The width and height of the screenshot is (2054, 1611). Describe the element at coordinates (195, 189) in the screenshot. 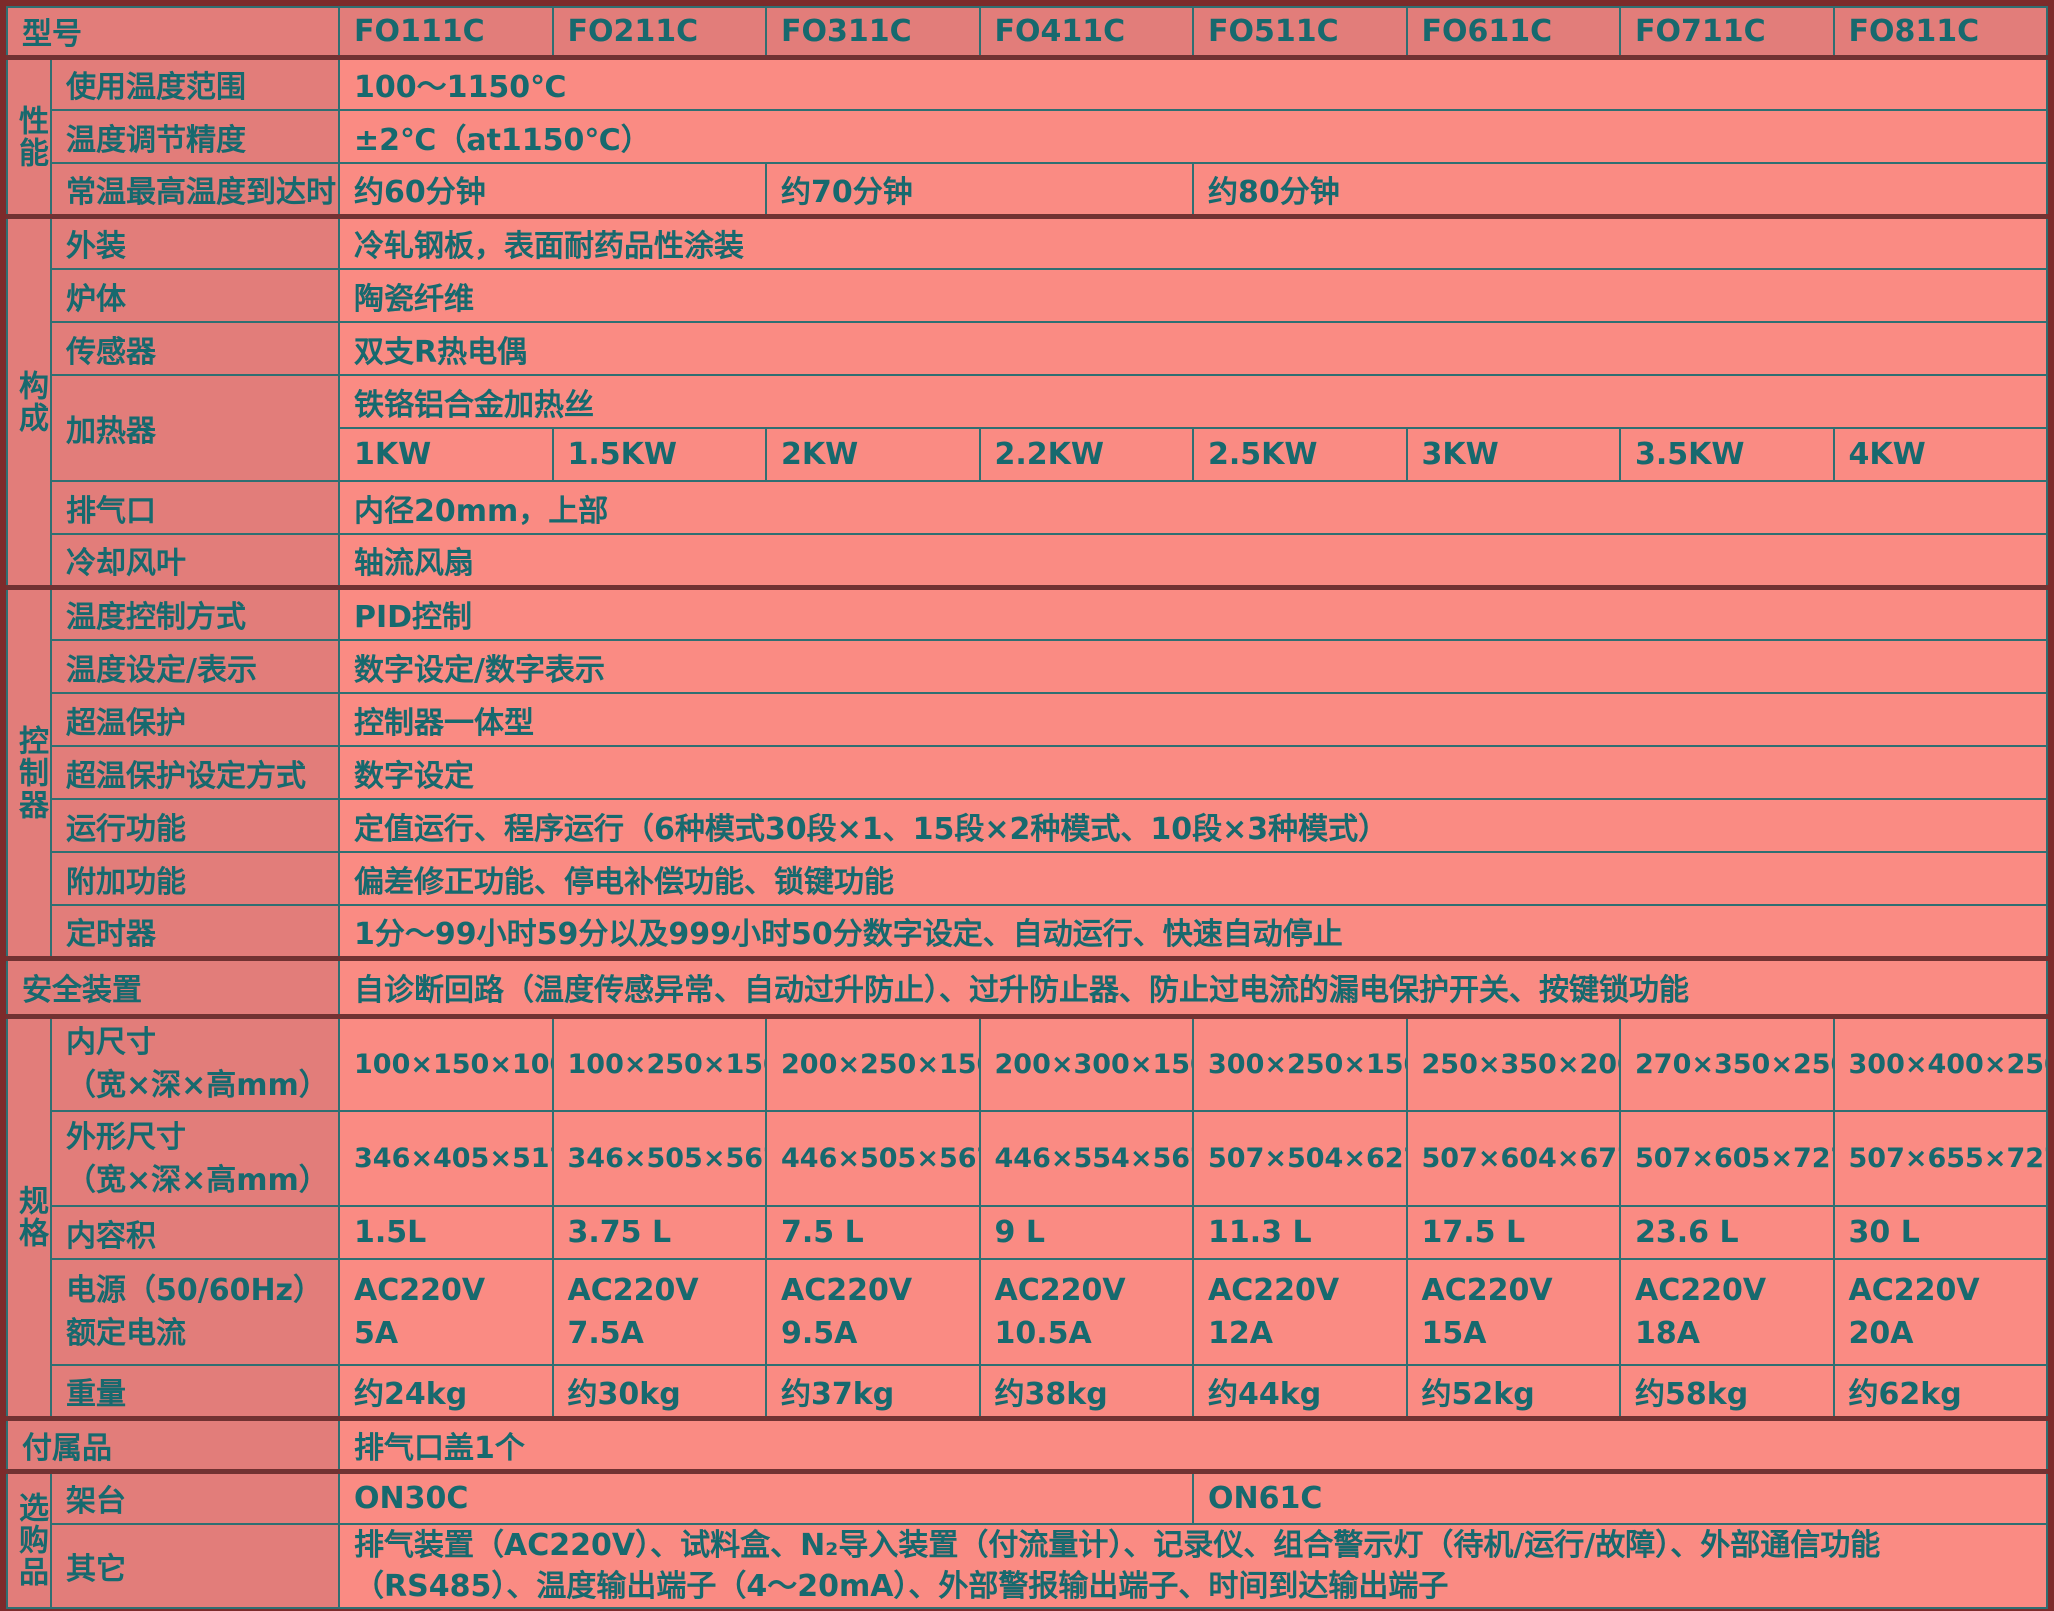

I see `row-label-heatup-time: 常温最高温度到达时间` at that location.